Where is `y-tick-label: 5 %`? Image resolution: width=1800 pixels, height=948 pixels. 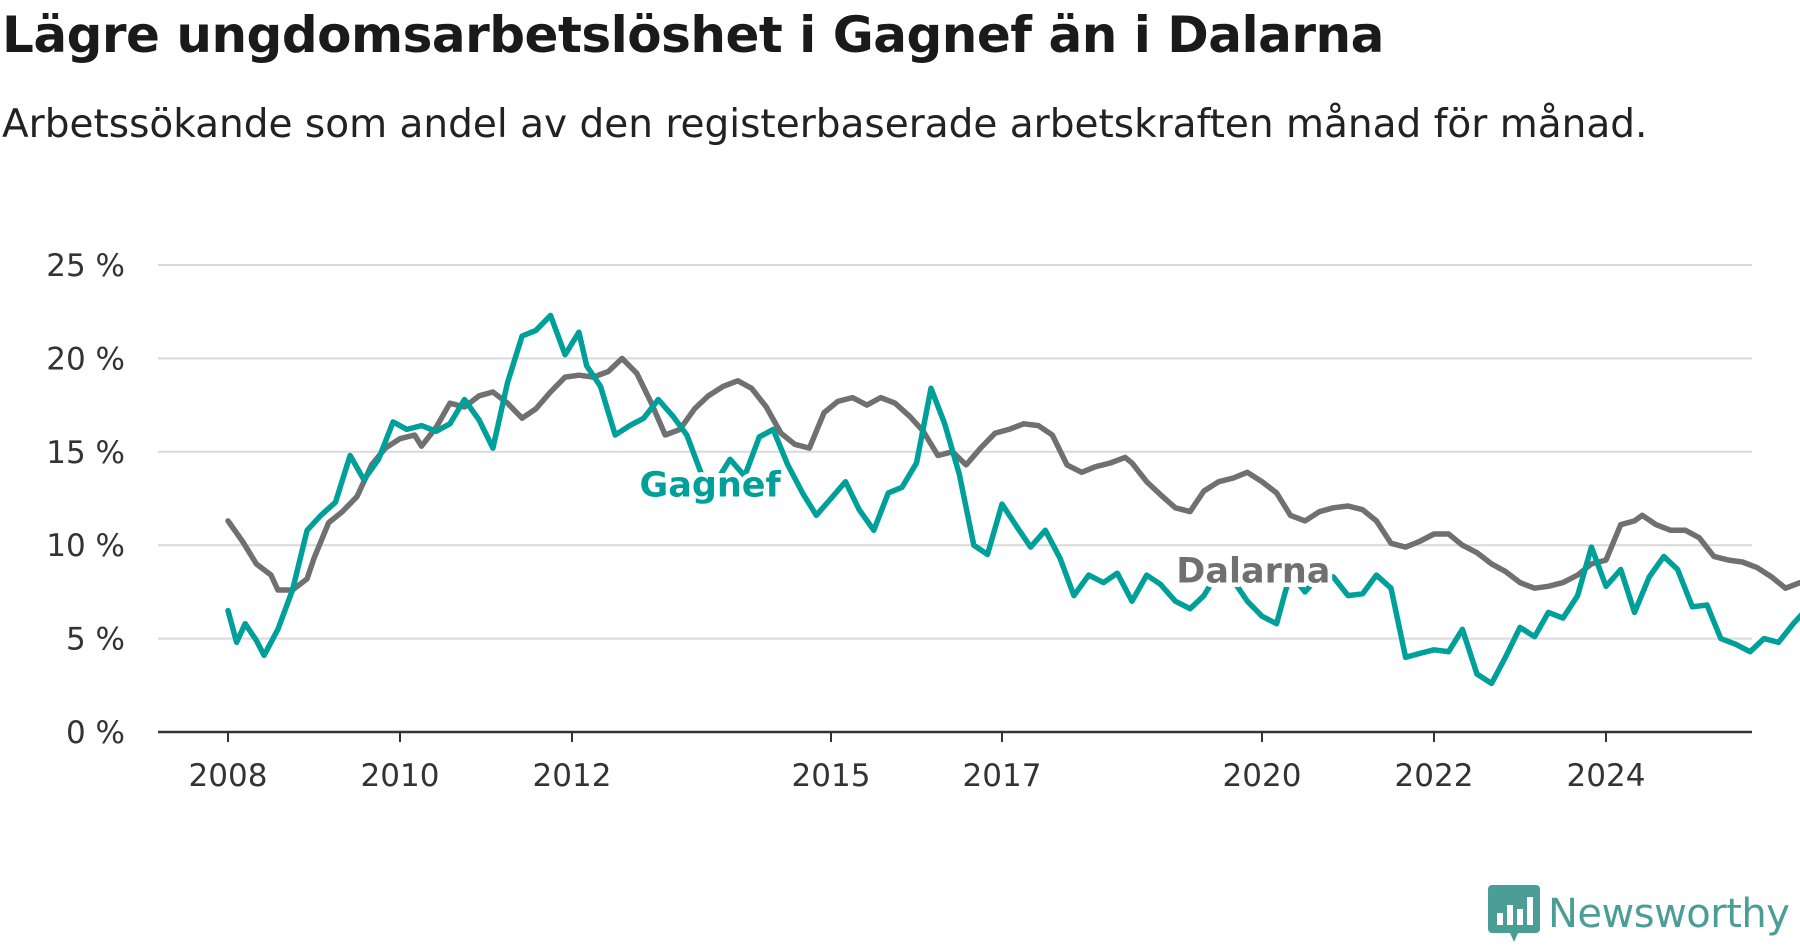 y-tick-label: 5 % is located at coordinates (95, 640).